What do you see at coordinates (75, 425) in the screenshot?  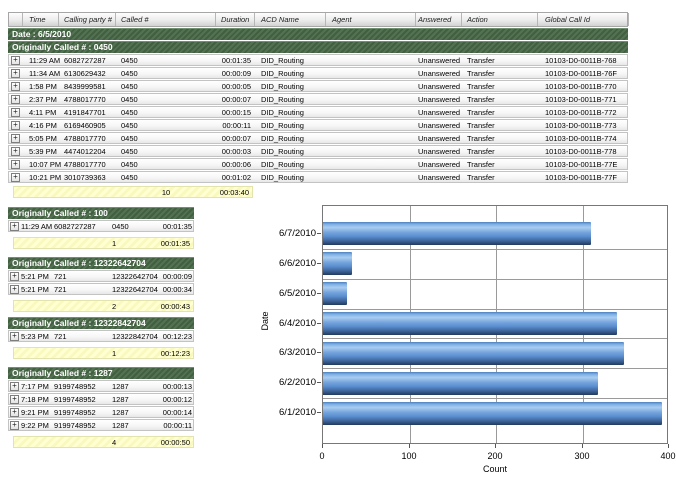 I see `cell-calling_party: 9199748952` at bounding box center [75, 425].